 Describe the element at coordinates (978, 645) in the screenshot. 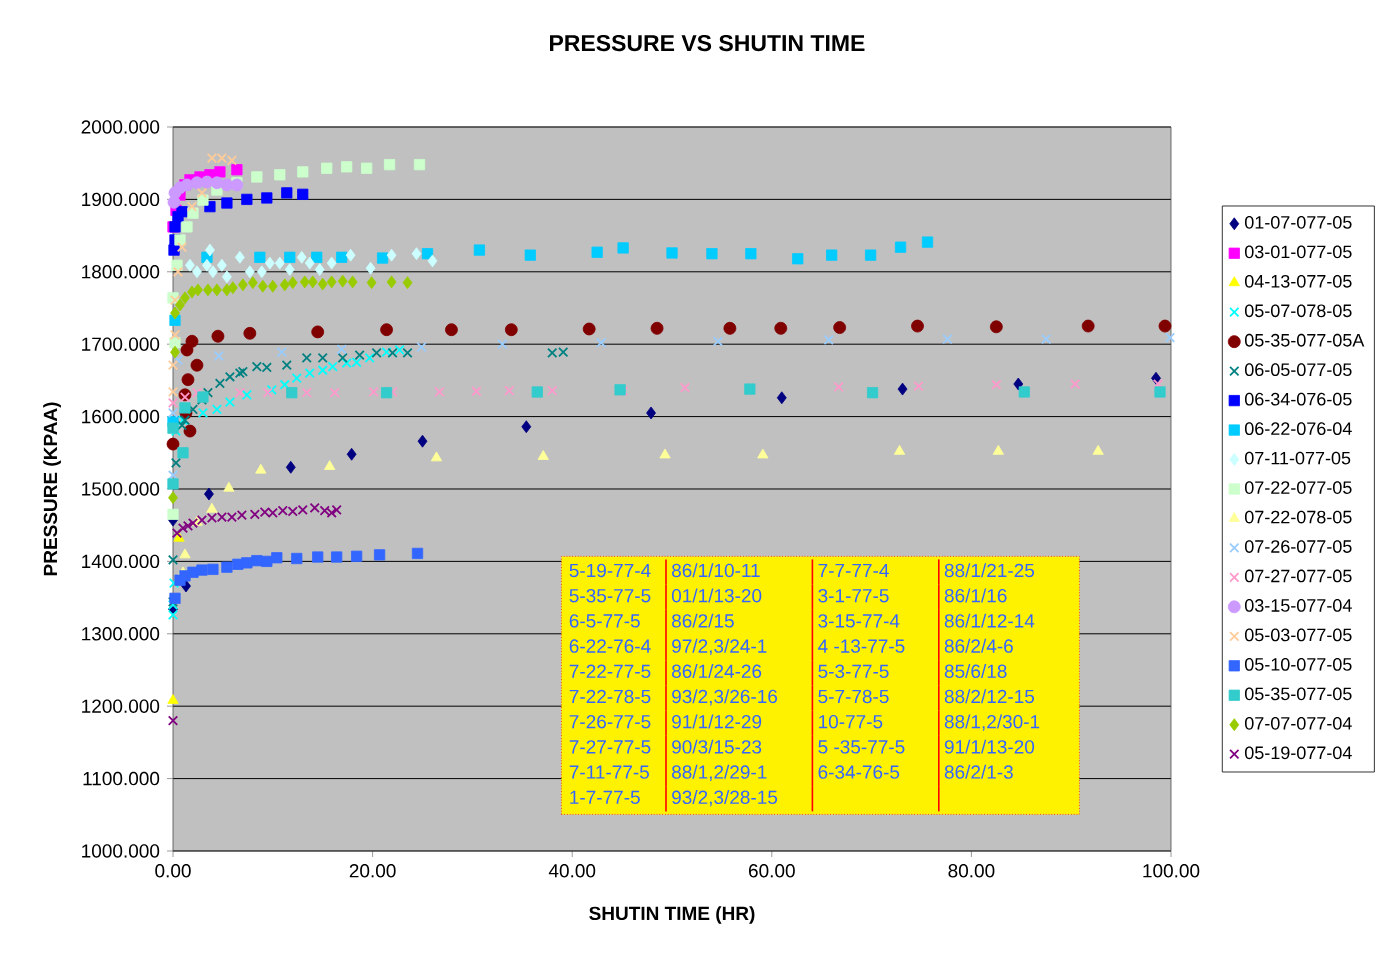

I see `annotation: 86/2/4-6` at that location.